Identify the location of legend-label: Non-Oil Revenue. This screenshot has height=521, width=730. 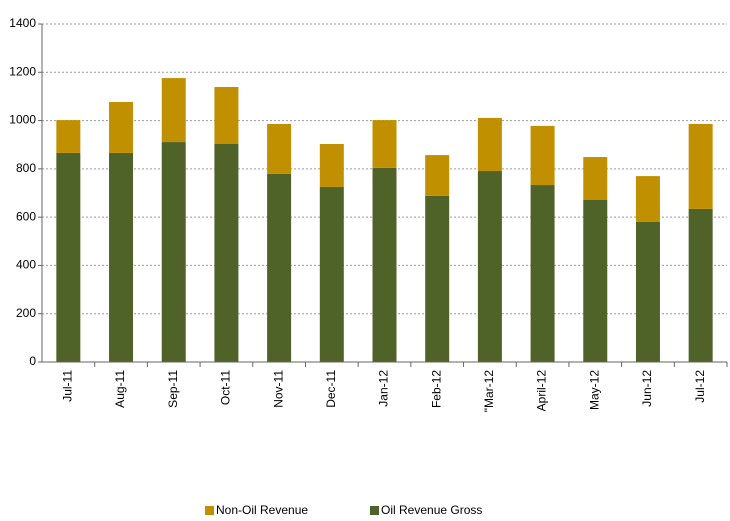
(262, 510).